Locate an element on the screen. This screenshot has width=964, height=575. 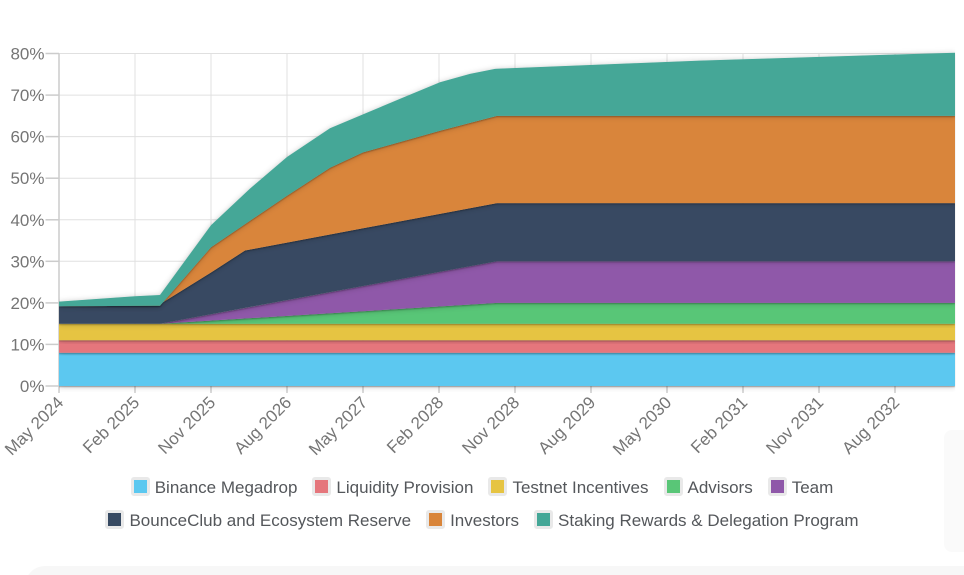
svg-text: Nov 2028 is located at coordinates (490, 425).